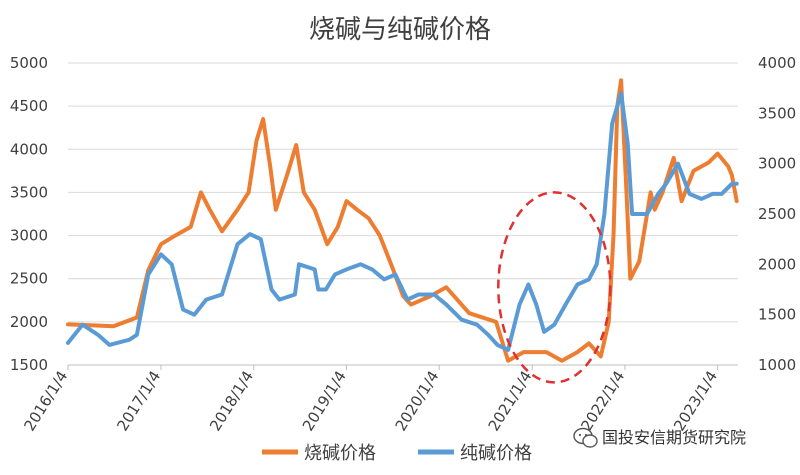 This screenshot has width=800, height=475. Describe the element at coordinates (29, 149) in the screenshot. I see `y-left-tick-label: 4000` at that location.